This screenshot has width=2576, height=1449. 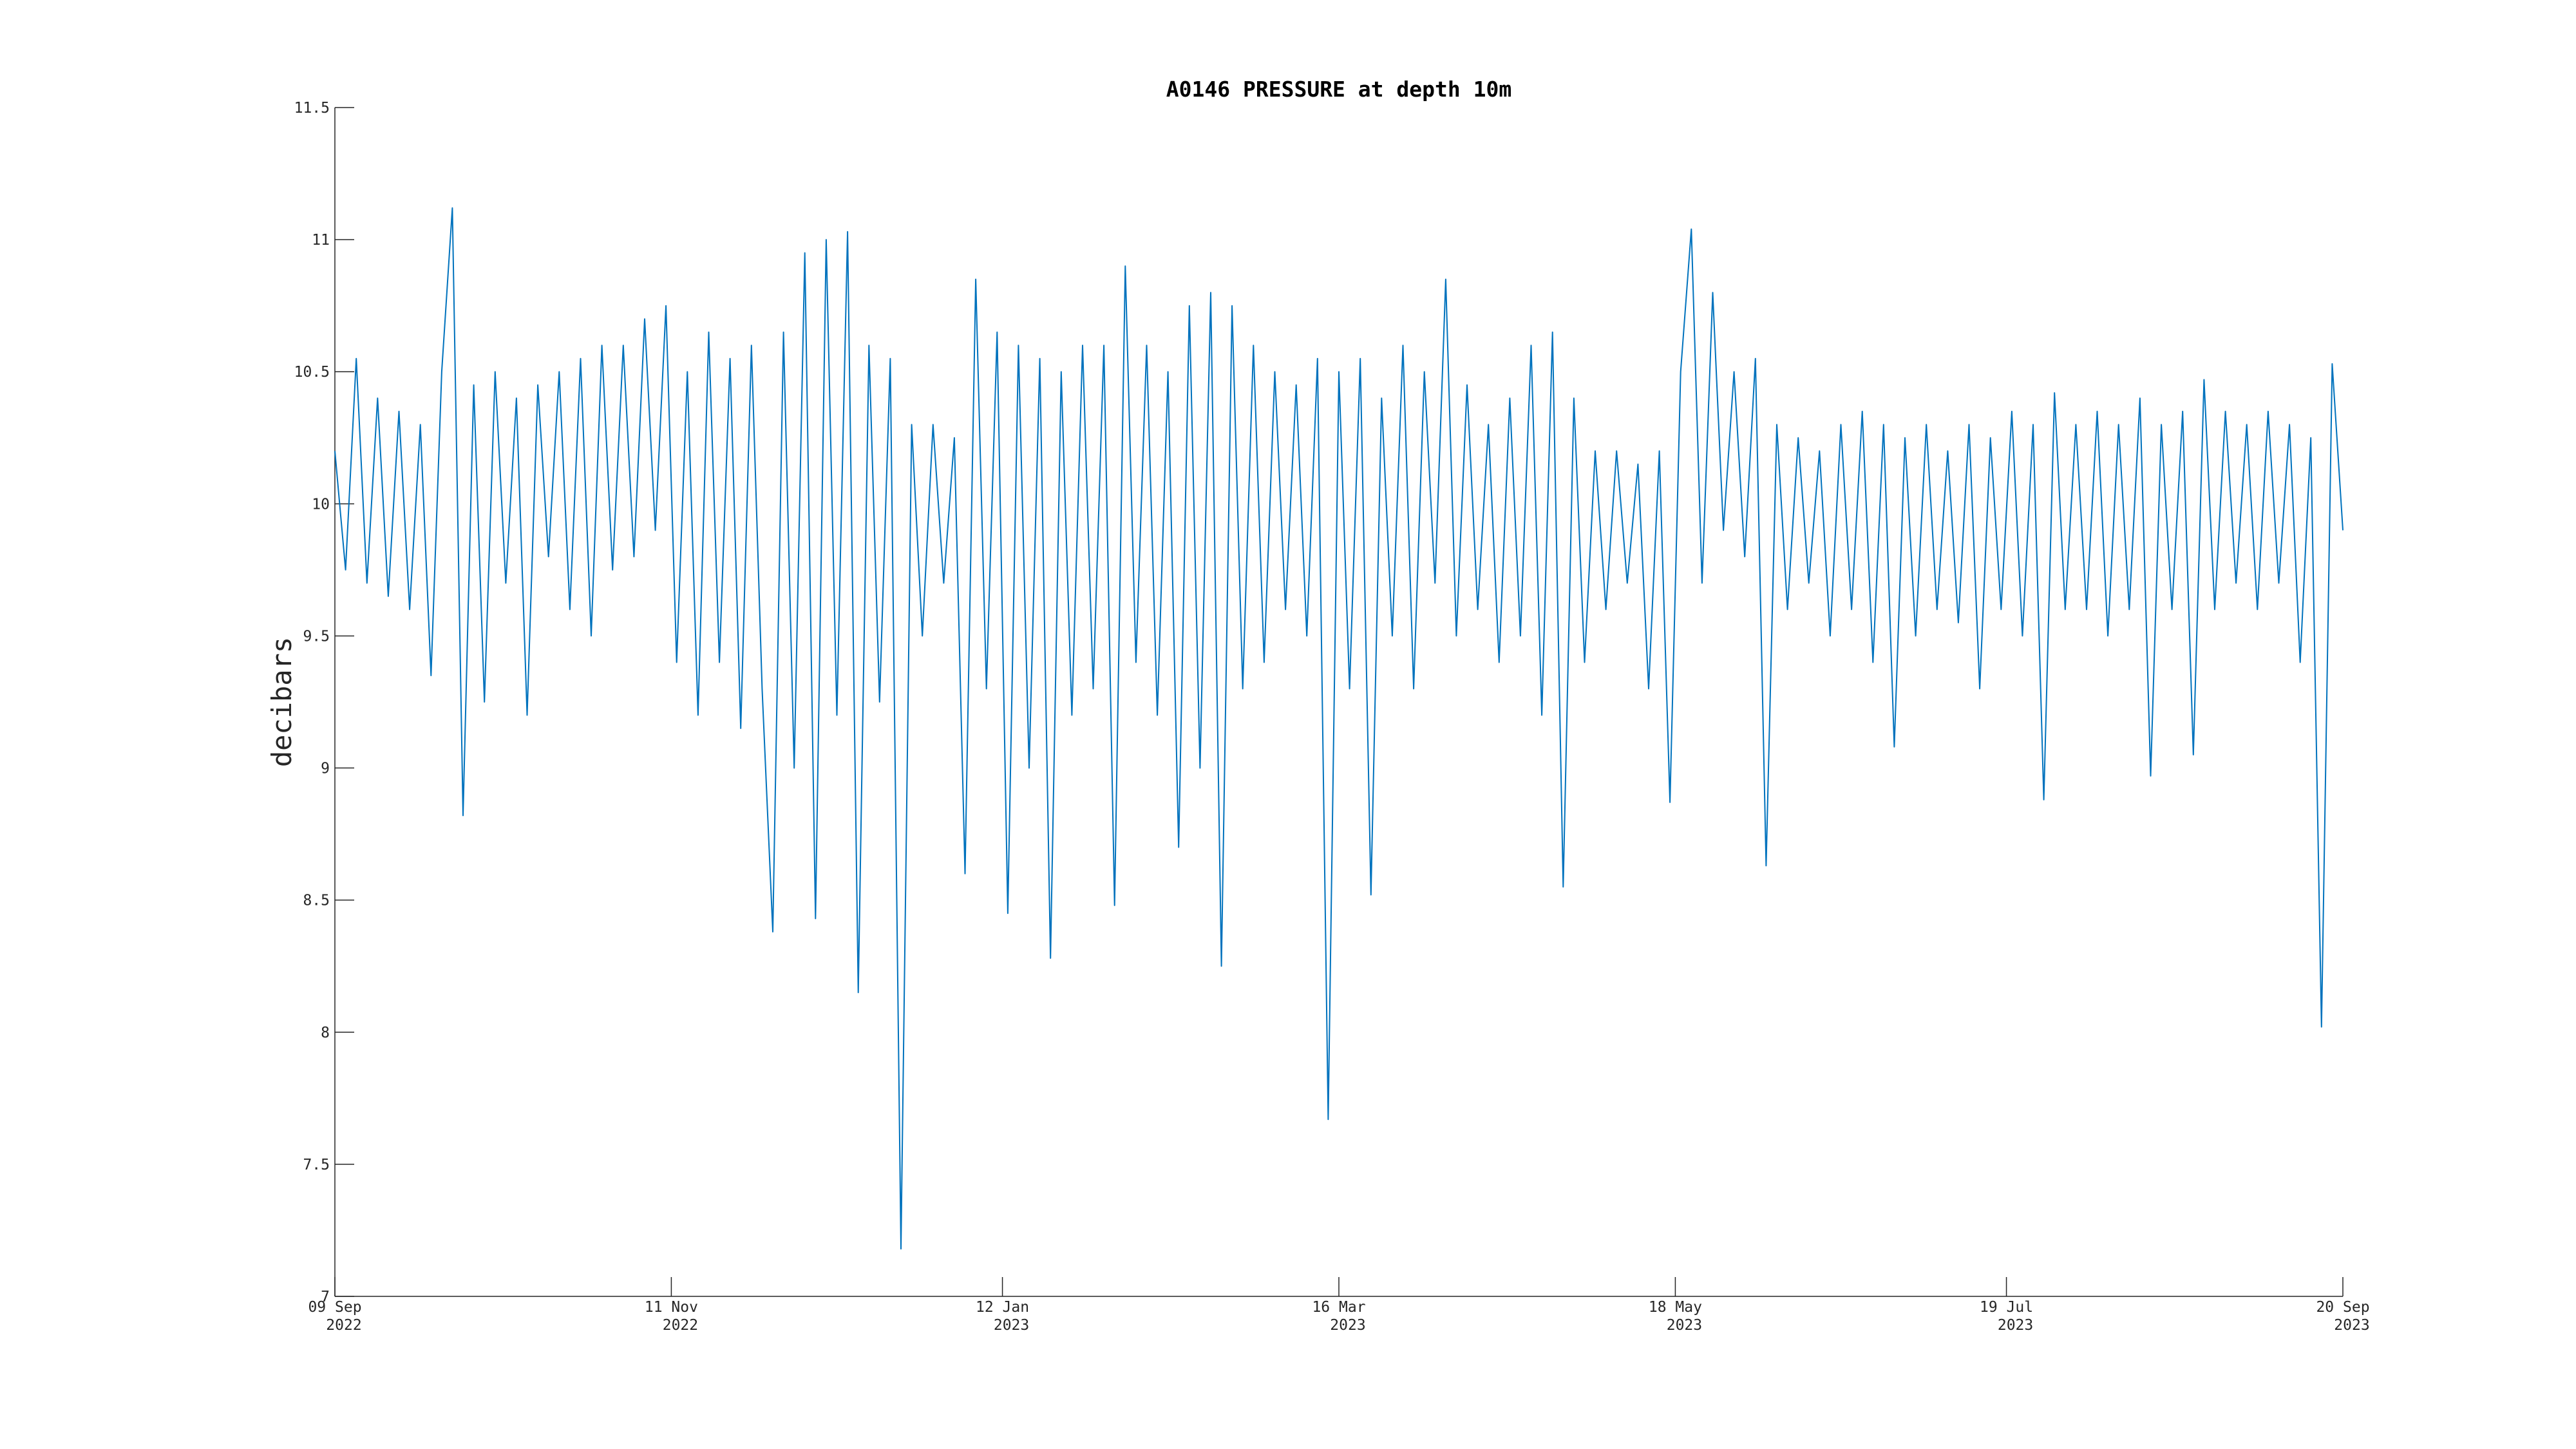 I want to click on y-tick-label: 10, so click(x=321, y=505).